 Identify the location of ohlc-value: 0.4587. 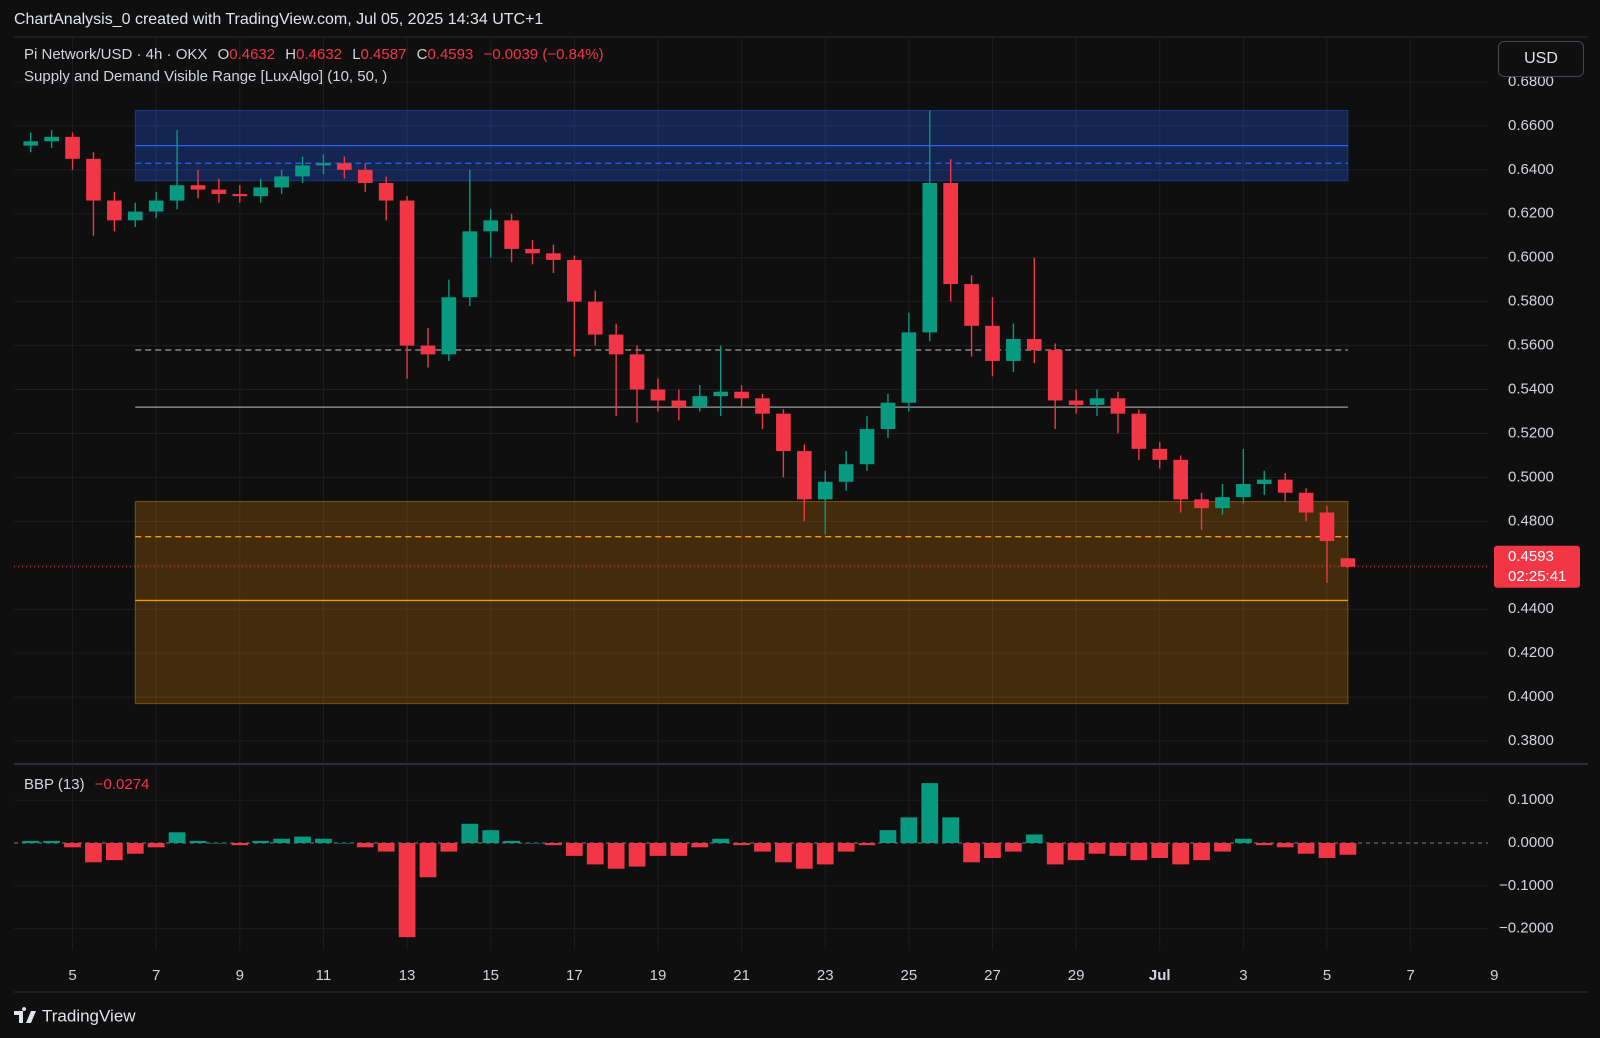
(383, 54).